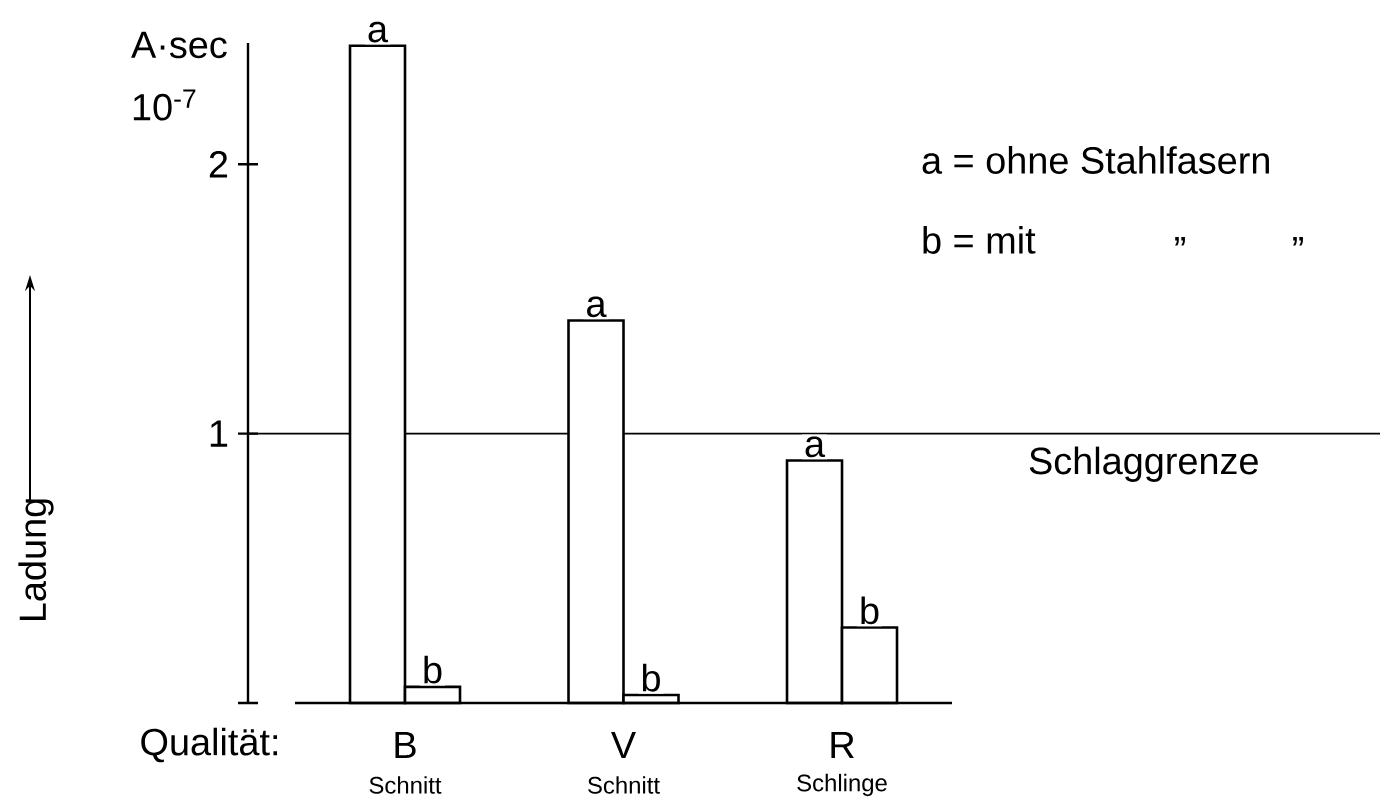  I want to click on x-tick-label: B, so click(405, 745).